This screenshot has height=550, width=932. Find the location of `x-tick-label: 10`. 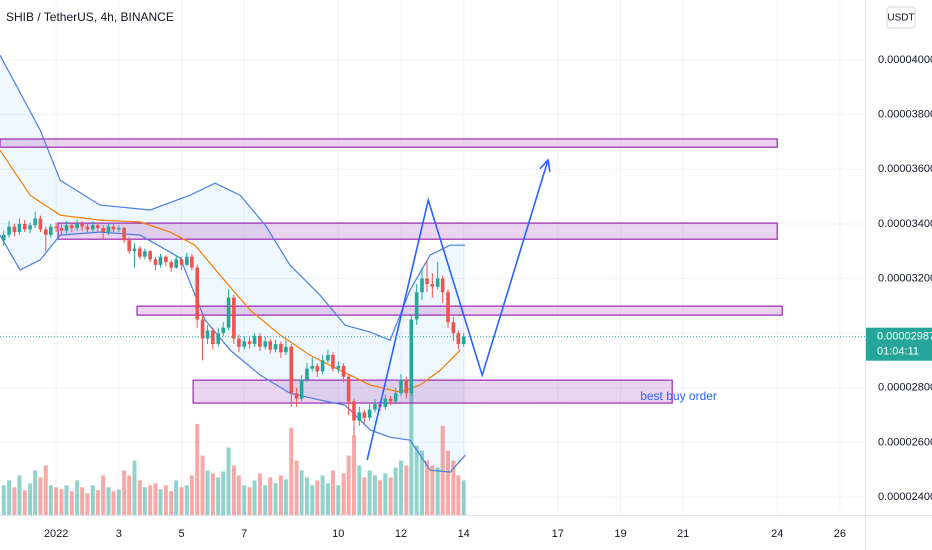

x-tick-label: 10 is located at coordinates (338, 534).